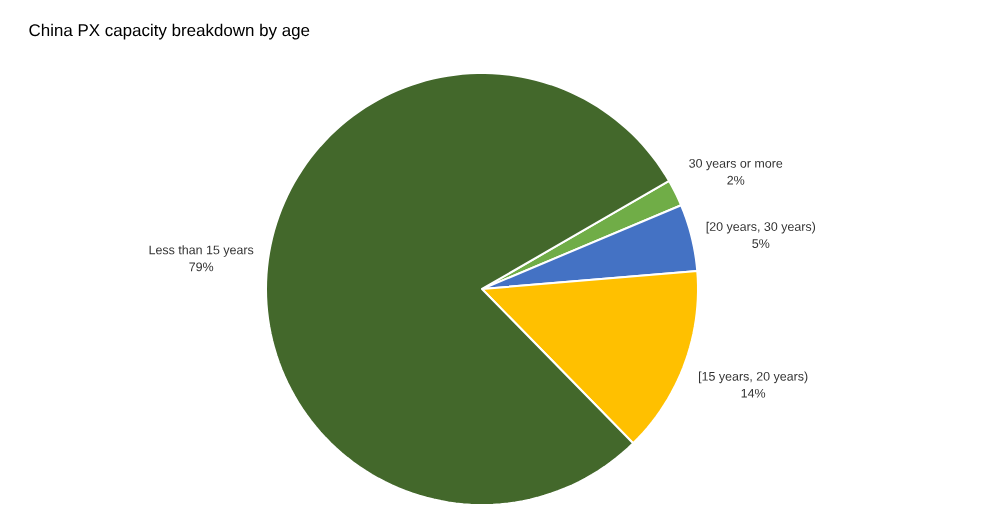 Image resolution: width=1004 pixels, height=531 pixels. Describe the element at coordinates (761, 227) in the screenshot. I see `slice-label: [20 years, 30 years)` at that location.